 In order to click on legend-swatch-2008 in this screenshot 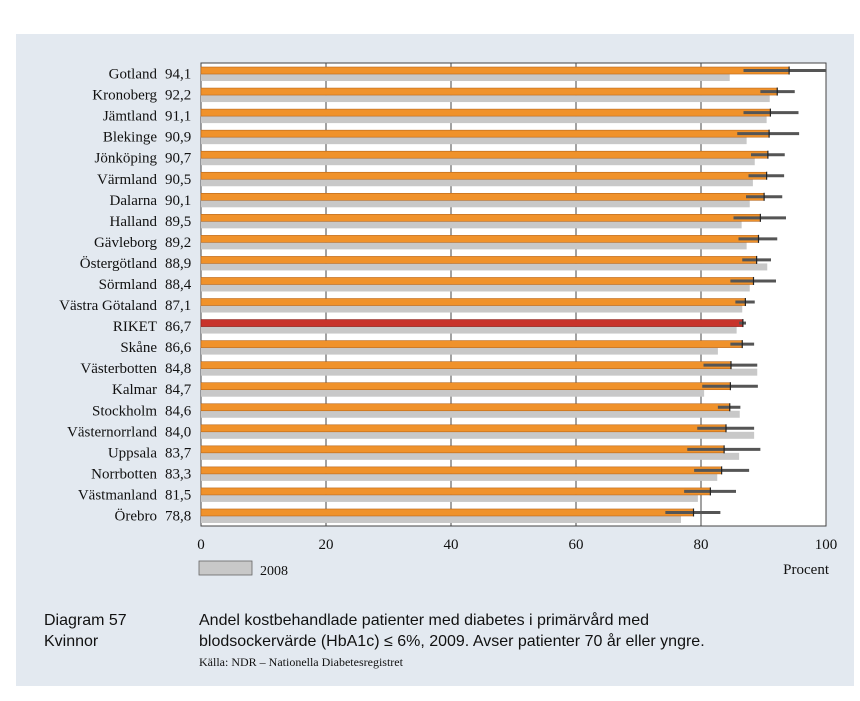, I will do `click(225, 568)`.